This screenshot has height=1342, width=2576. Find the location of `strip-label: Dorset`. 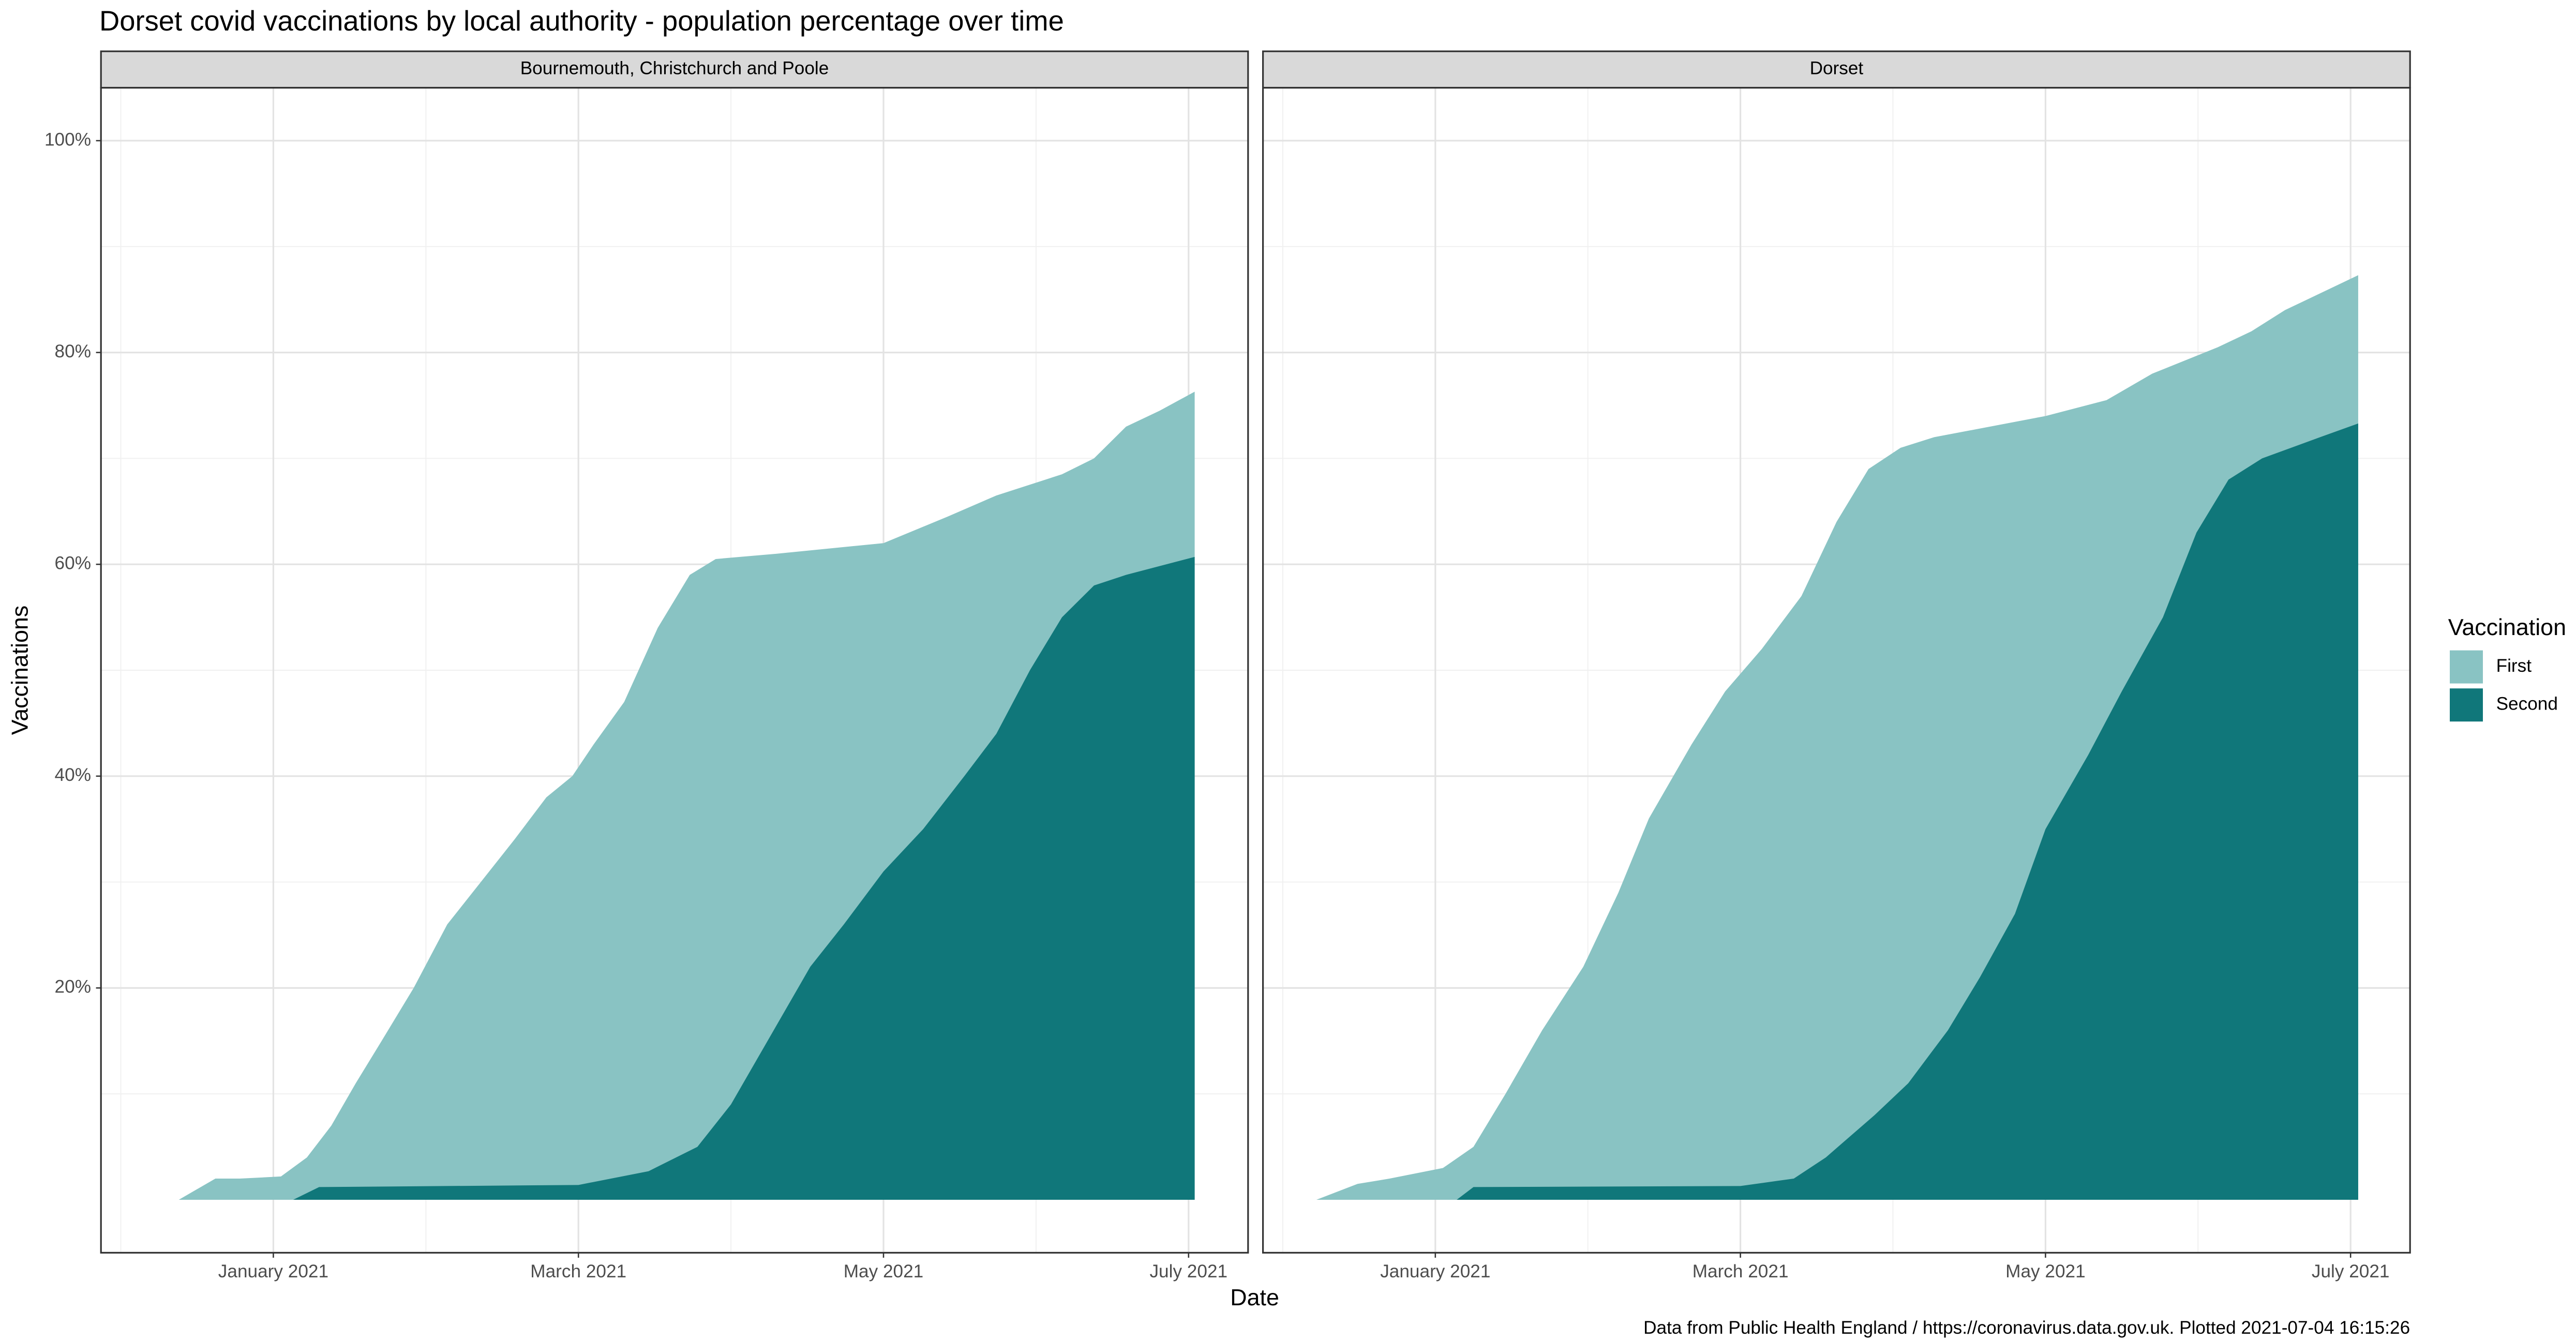

strip-label: Dorset is located at coordinates (1837, 68).